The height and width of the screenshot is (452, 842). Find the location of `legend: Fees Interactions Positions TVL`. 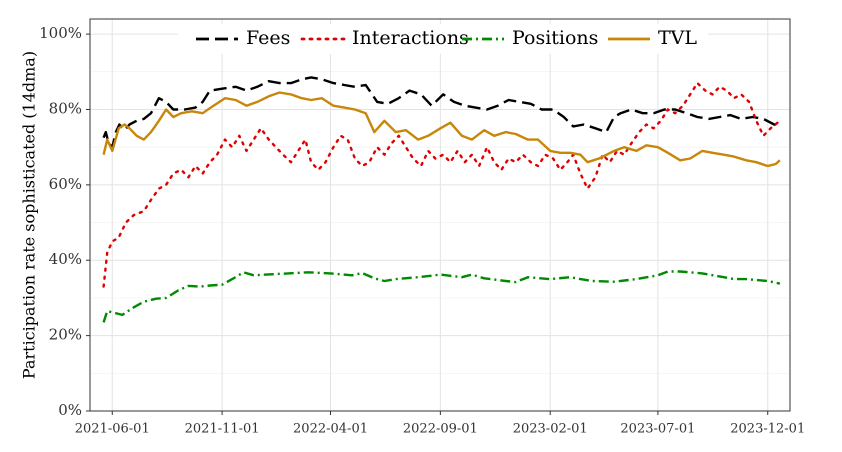

legend: Fees Interactions Positions TVL is located at coordinates (443, 39).